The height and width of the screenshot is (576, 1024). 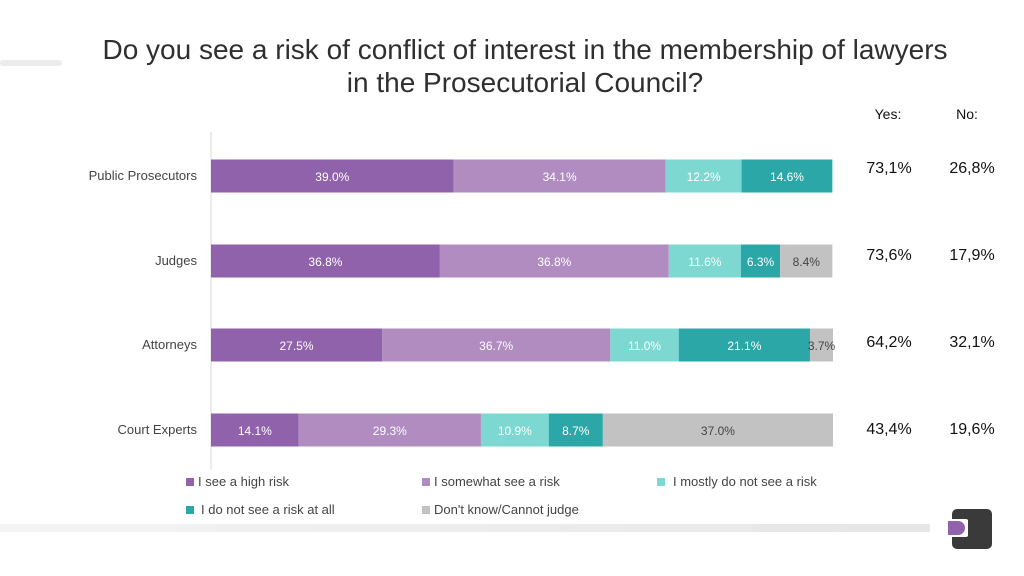 I want to click on bar-attorneys-i-do-not-see-a-risk-at-all, so click(x=744, y=345).